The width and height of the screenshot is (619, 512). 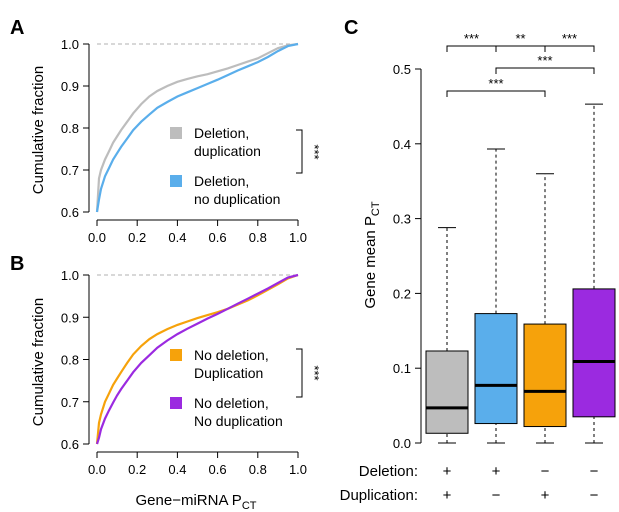 What do you see at coordinates (231, 403) in the screenshot?
I see `p1-legend-label-1: No deletion,` at bounding box center [231, 403].